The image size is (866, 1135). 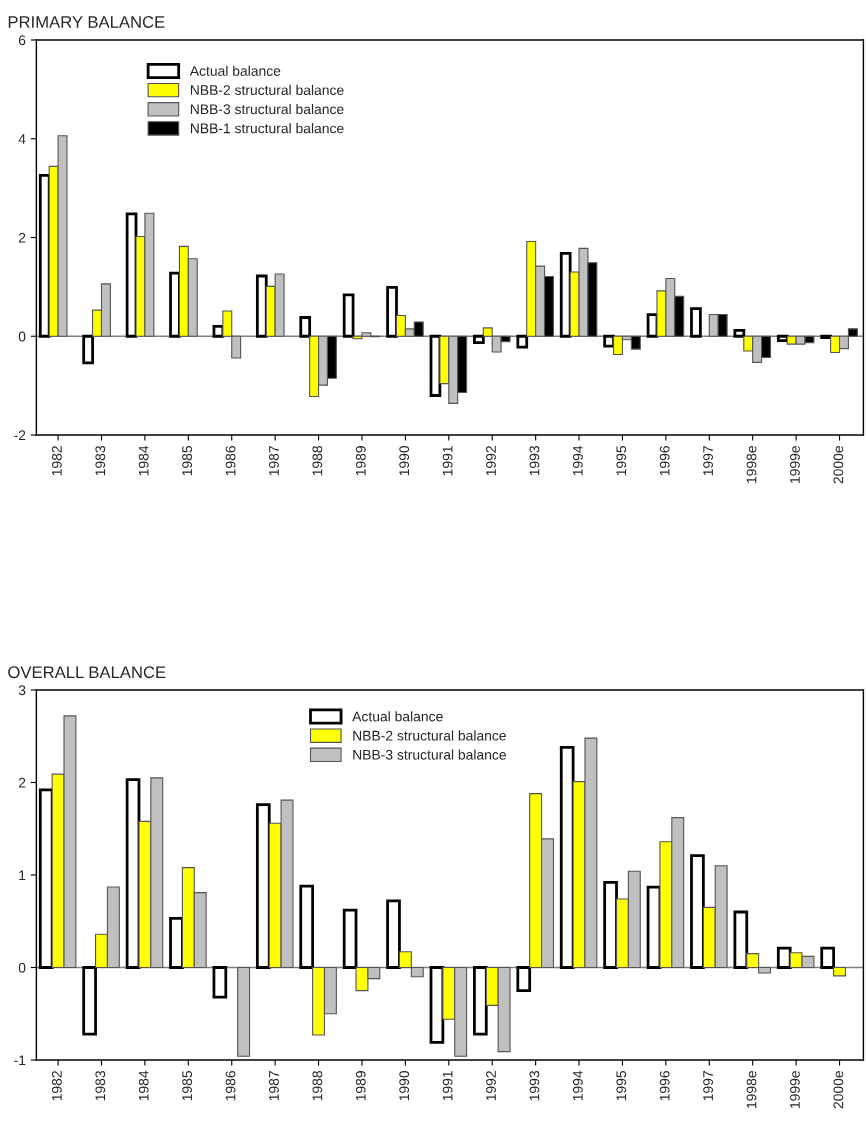 I want to click on chart-title: OVERALL BALANCE, so click(x=87, y=672).